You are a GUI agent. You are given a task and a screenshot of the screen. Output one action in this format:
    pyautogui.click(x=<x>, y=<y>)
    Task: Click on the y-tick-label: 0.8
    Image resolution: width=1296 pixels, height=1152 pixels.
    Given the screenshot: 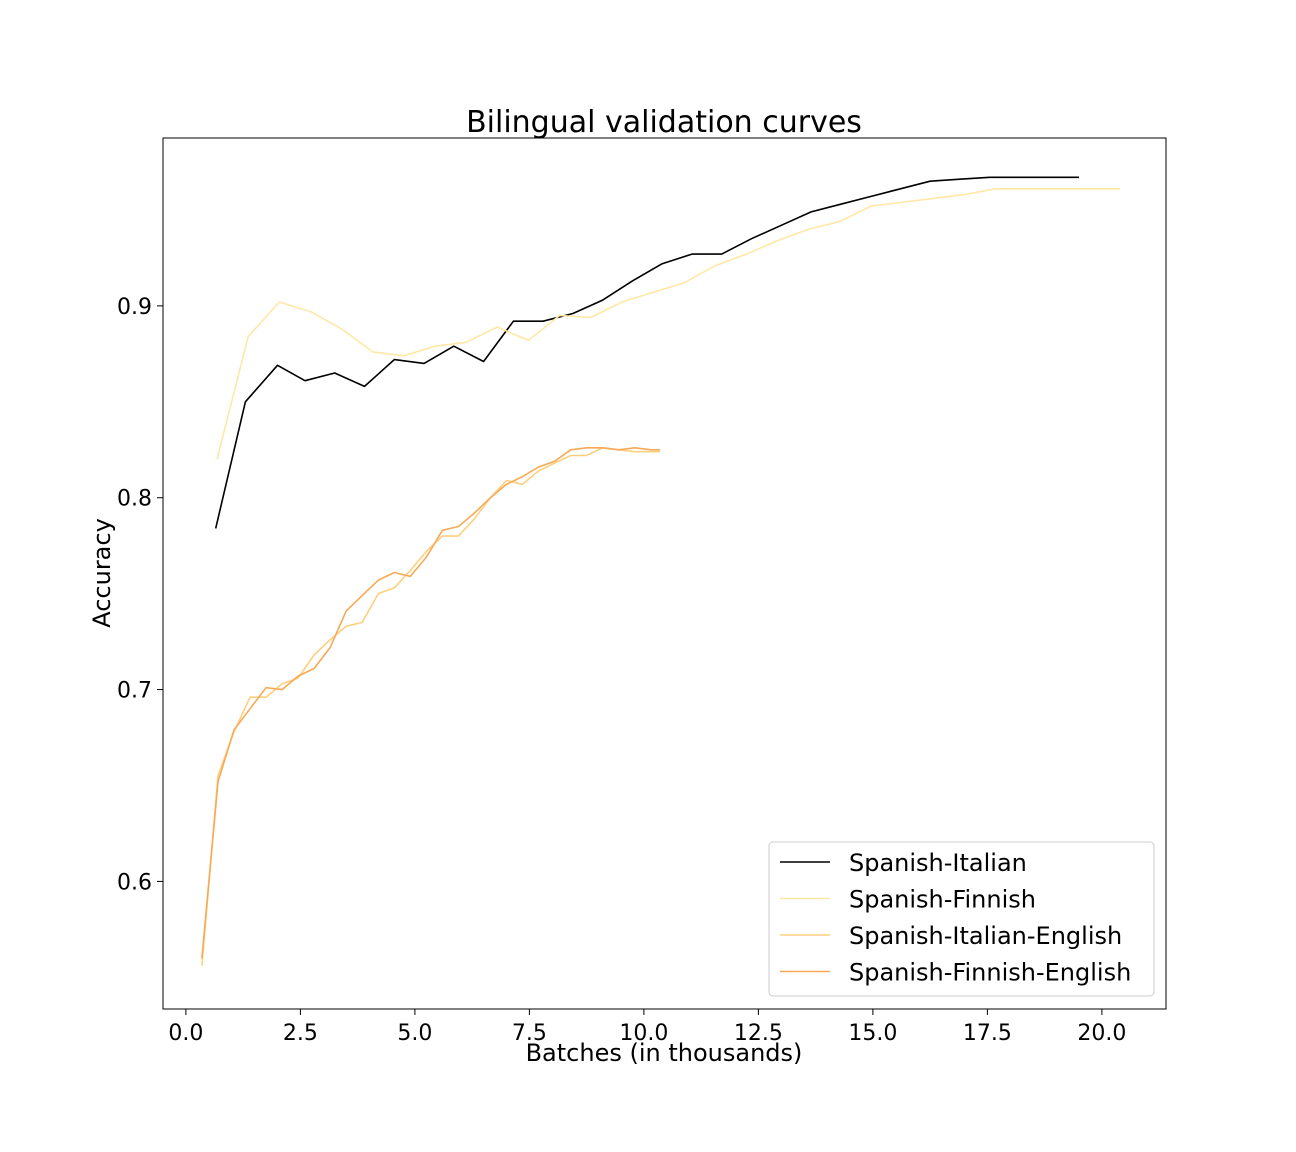 What is the action you would take?
    pyautogui.click(x=134, y=499)
    